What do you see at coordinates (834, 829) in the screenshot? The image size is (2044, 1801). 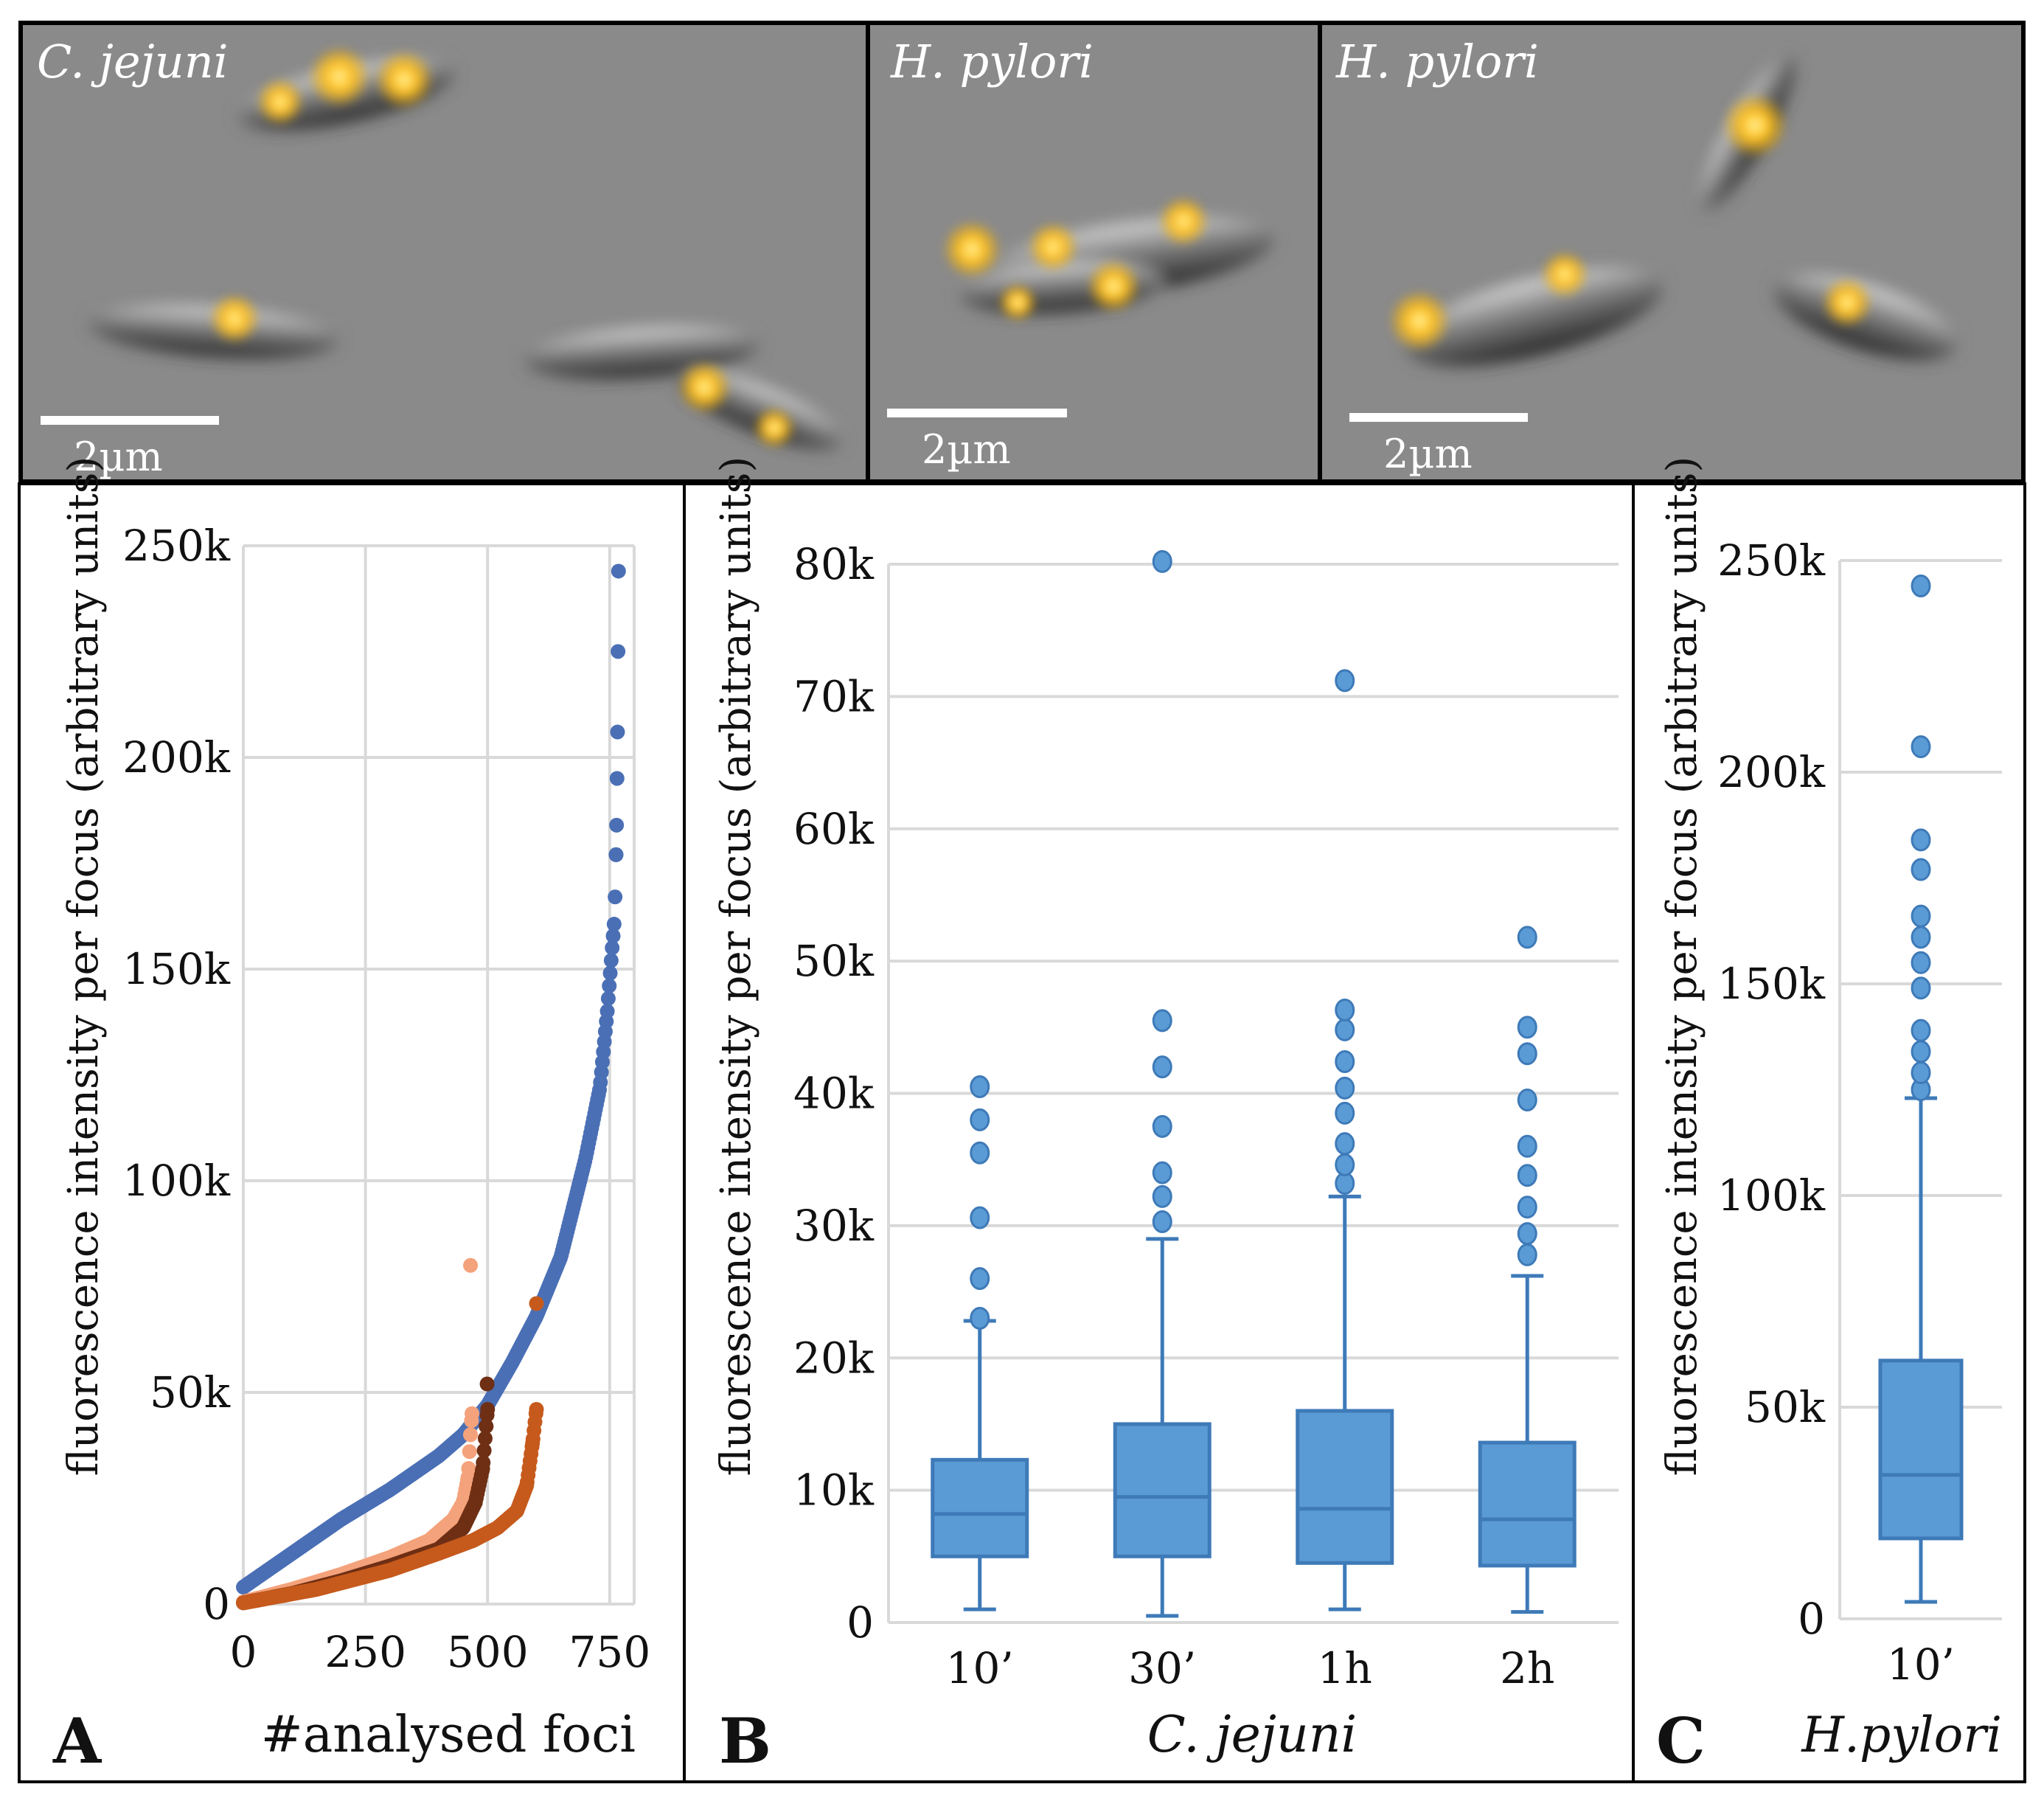 I see `y-tick-label: 60k` at bounding box center [834, 829].